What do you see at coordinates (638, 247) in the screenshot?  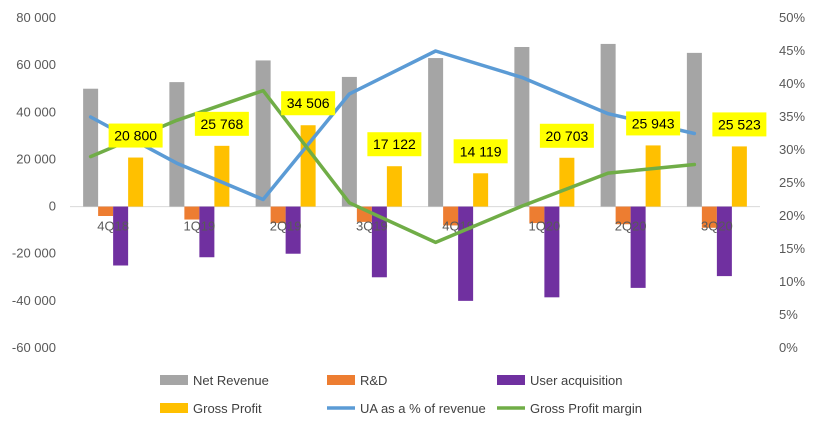 I see `bar-user-acquisition-2q20` at bounding box center [638, 247].